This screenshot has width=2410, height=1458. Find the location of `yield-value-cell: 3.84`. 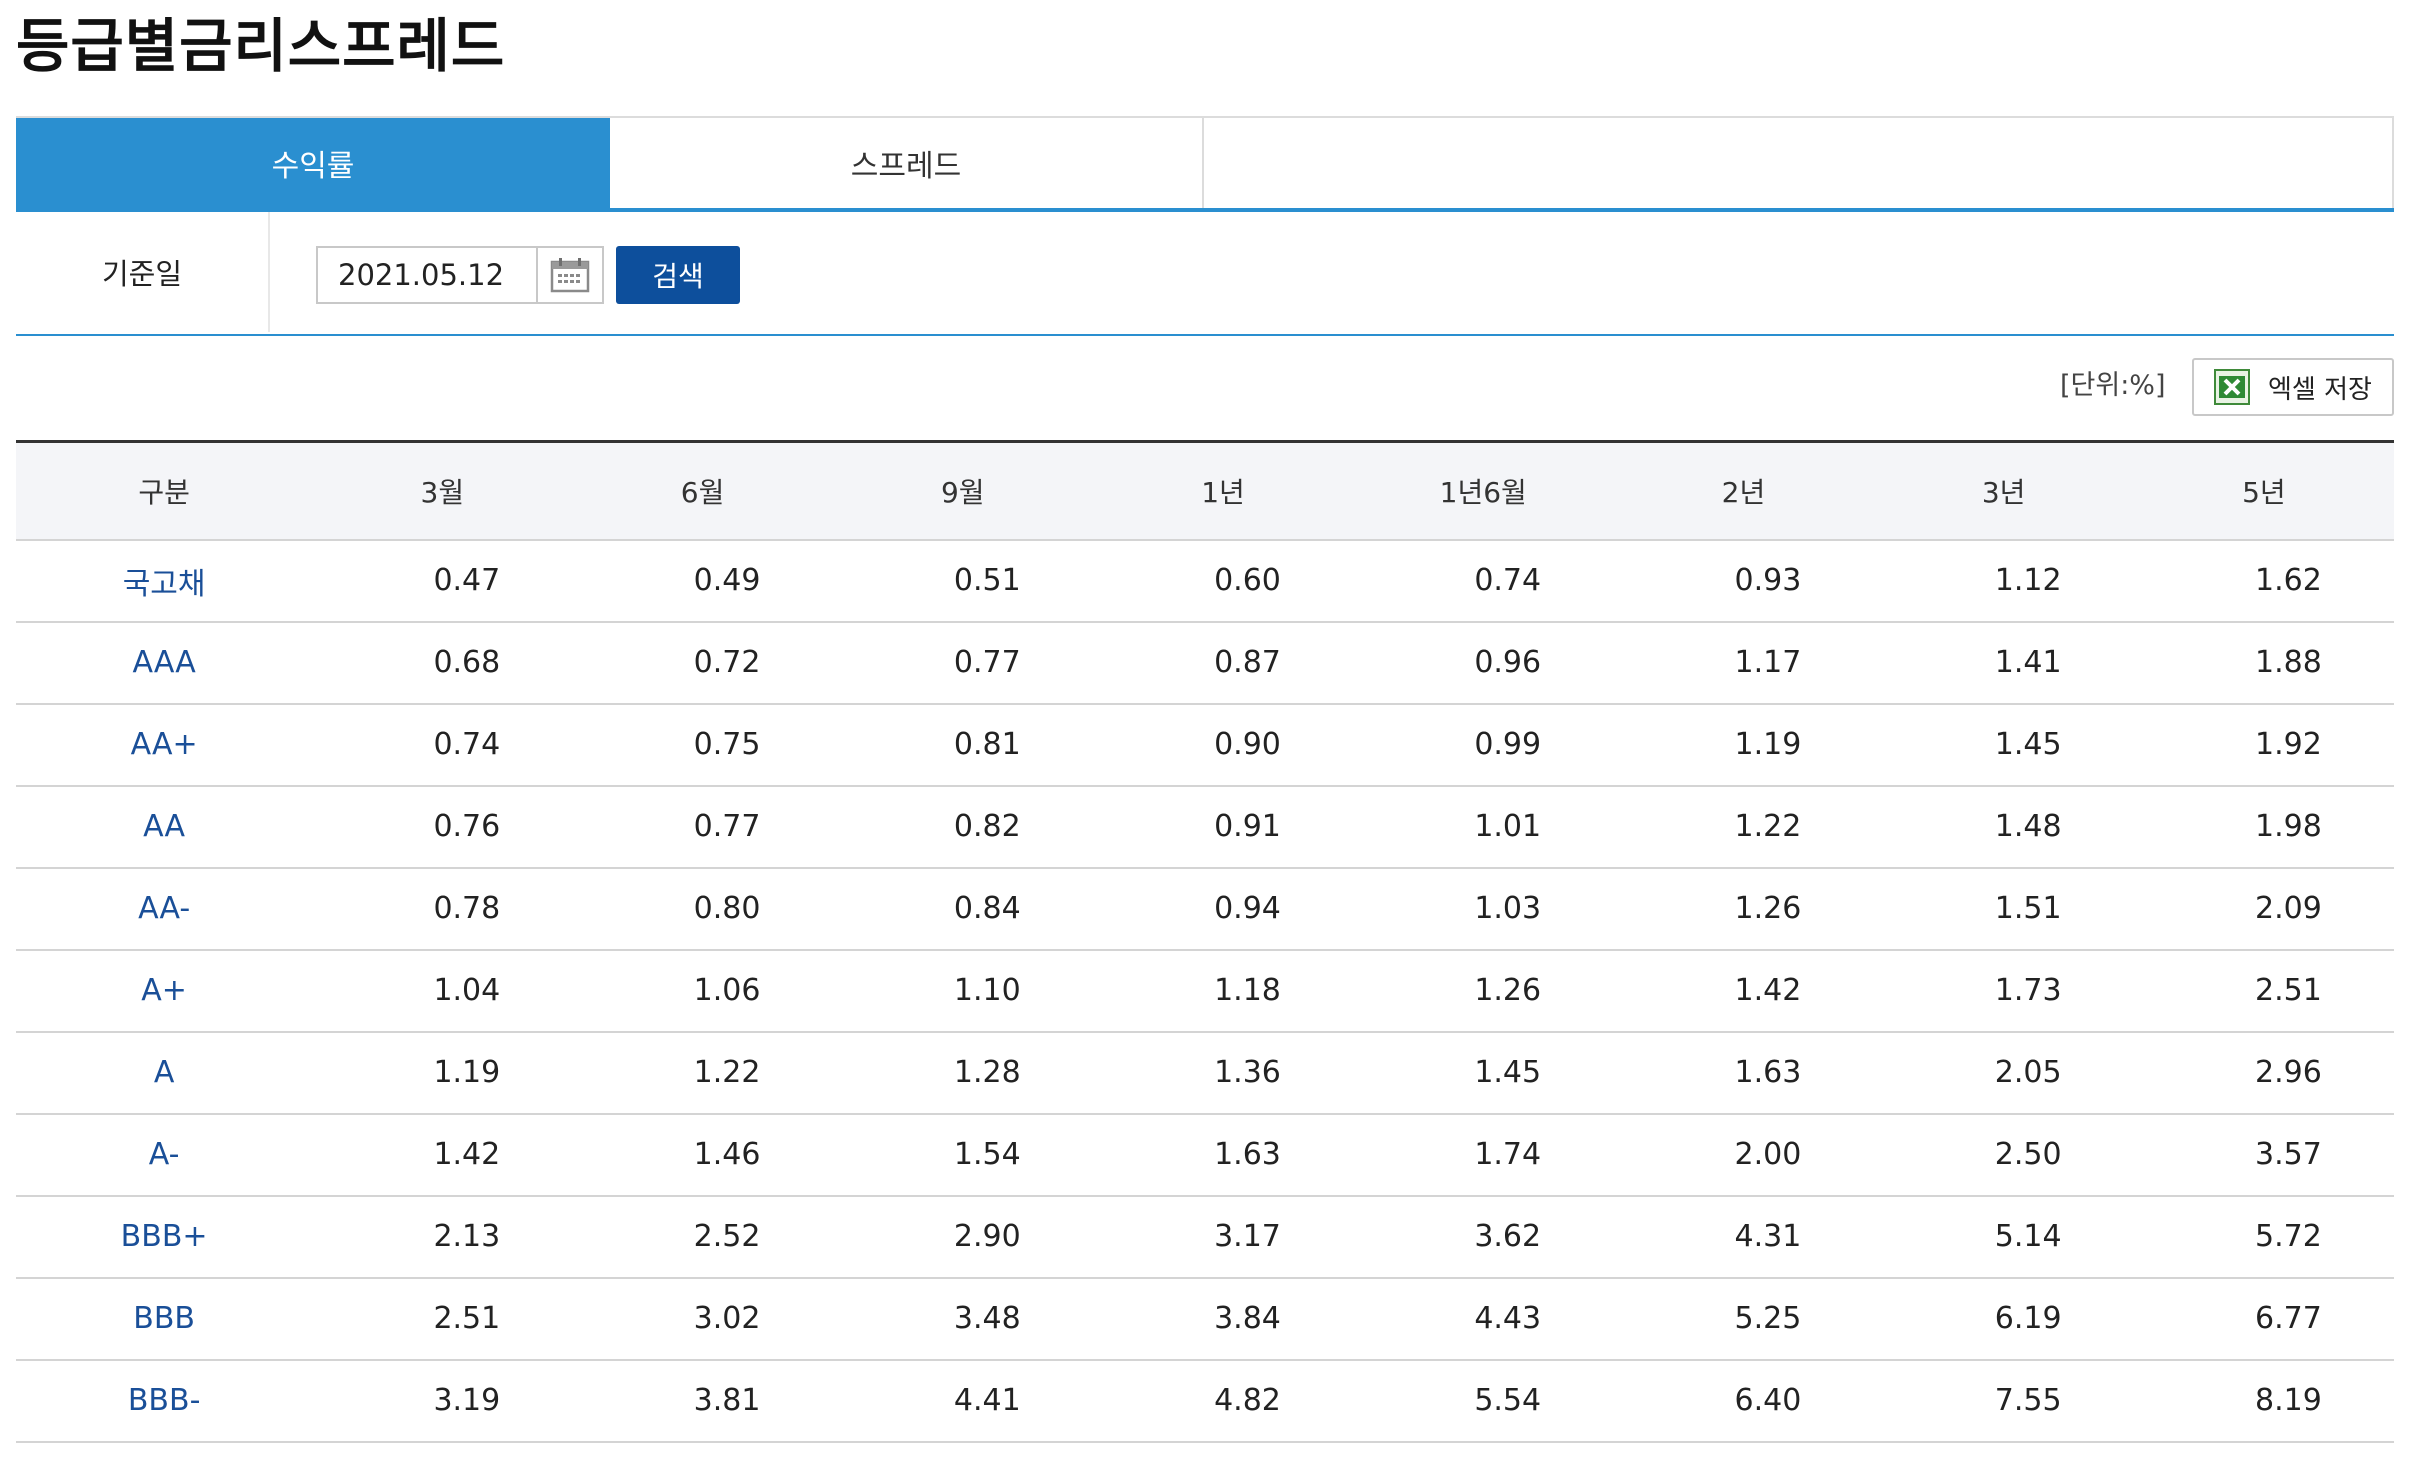

yield-value-cell: 3.84 is located at coordinates (1223, 1319).